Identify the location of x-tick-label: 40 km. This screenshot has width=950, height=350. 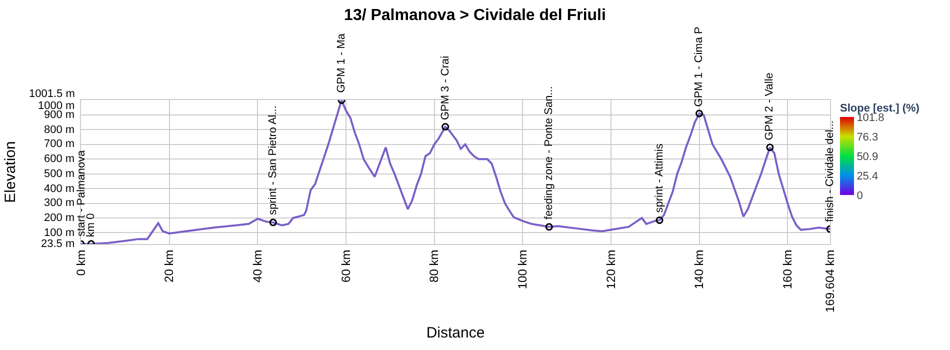
(257, 266).